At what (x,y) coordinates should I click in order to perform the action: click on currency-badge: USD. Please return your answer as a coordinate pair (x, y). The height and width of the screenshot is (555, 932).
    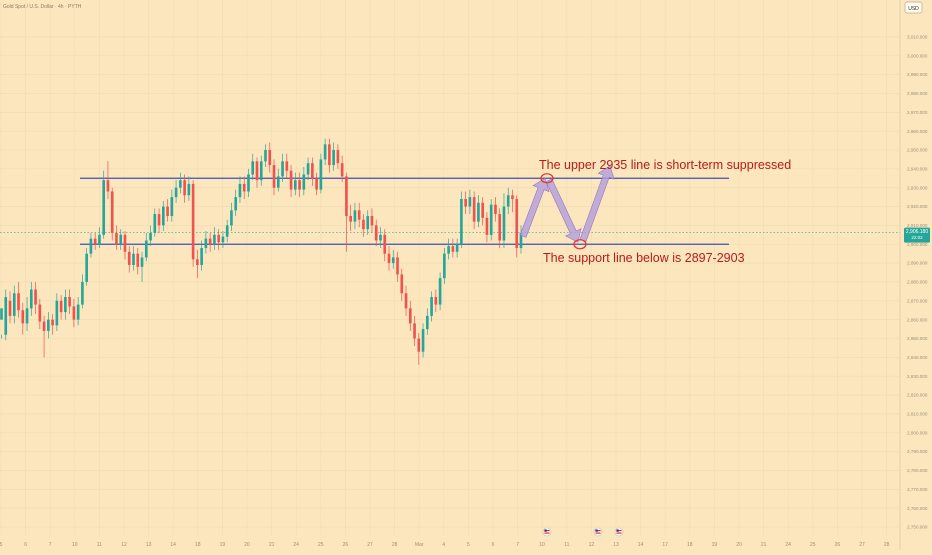
    Looking at the image, I should click on (913, 7).